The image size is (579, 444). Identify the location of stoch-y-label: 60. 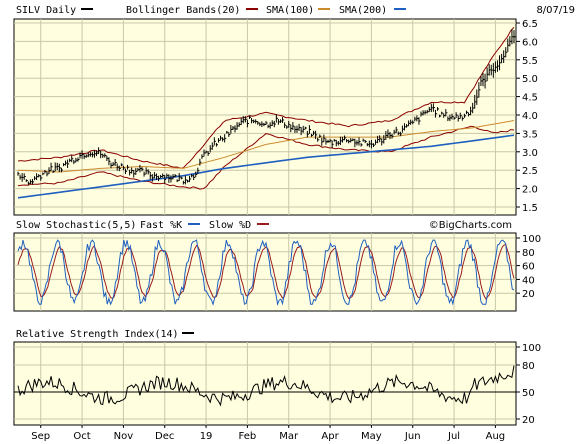
(528, 267).